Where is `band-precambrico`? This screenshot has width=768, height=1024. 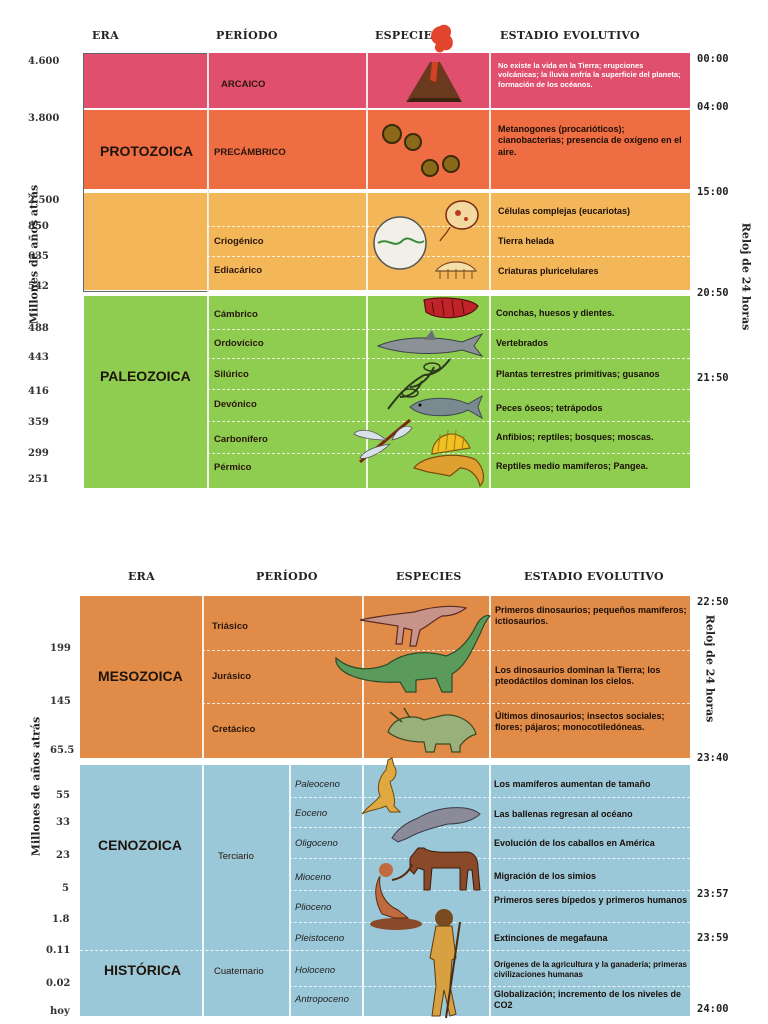
band-precambrico is located at coordinates (387, 149).